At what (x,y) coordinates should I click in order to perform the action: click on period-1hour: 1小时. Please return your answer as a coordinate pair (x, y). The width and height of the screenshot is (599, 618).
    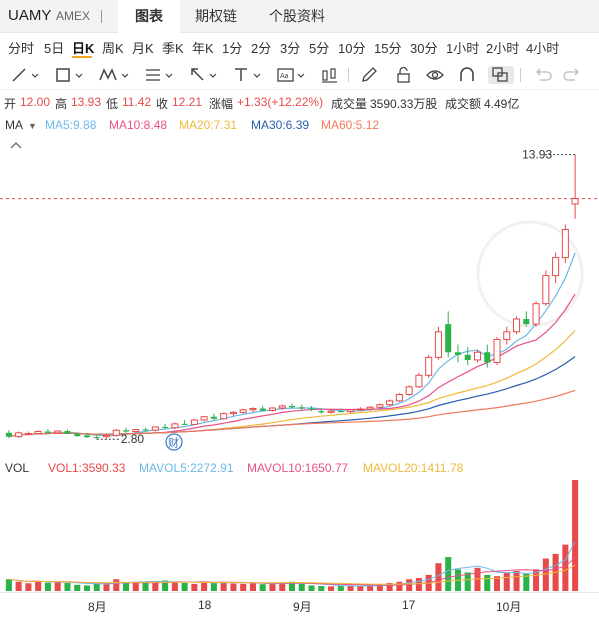
    Looking at the image, I should click on (463, 48).